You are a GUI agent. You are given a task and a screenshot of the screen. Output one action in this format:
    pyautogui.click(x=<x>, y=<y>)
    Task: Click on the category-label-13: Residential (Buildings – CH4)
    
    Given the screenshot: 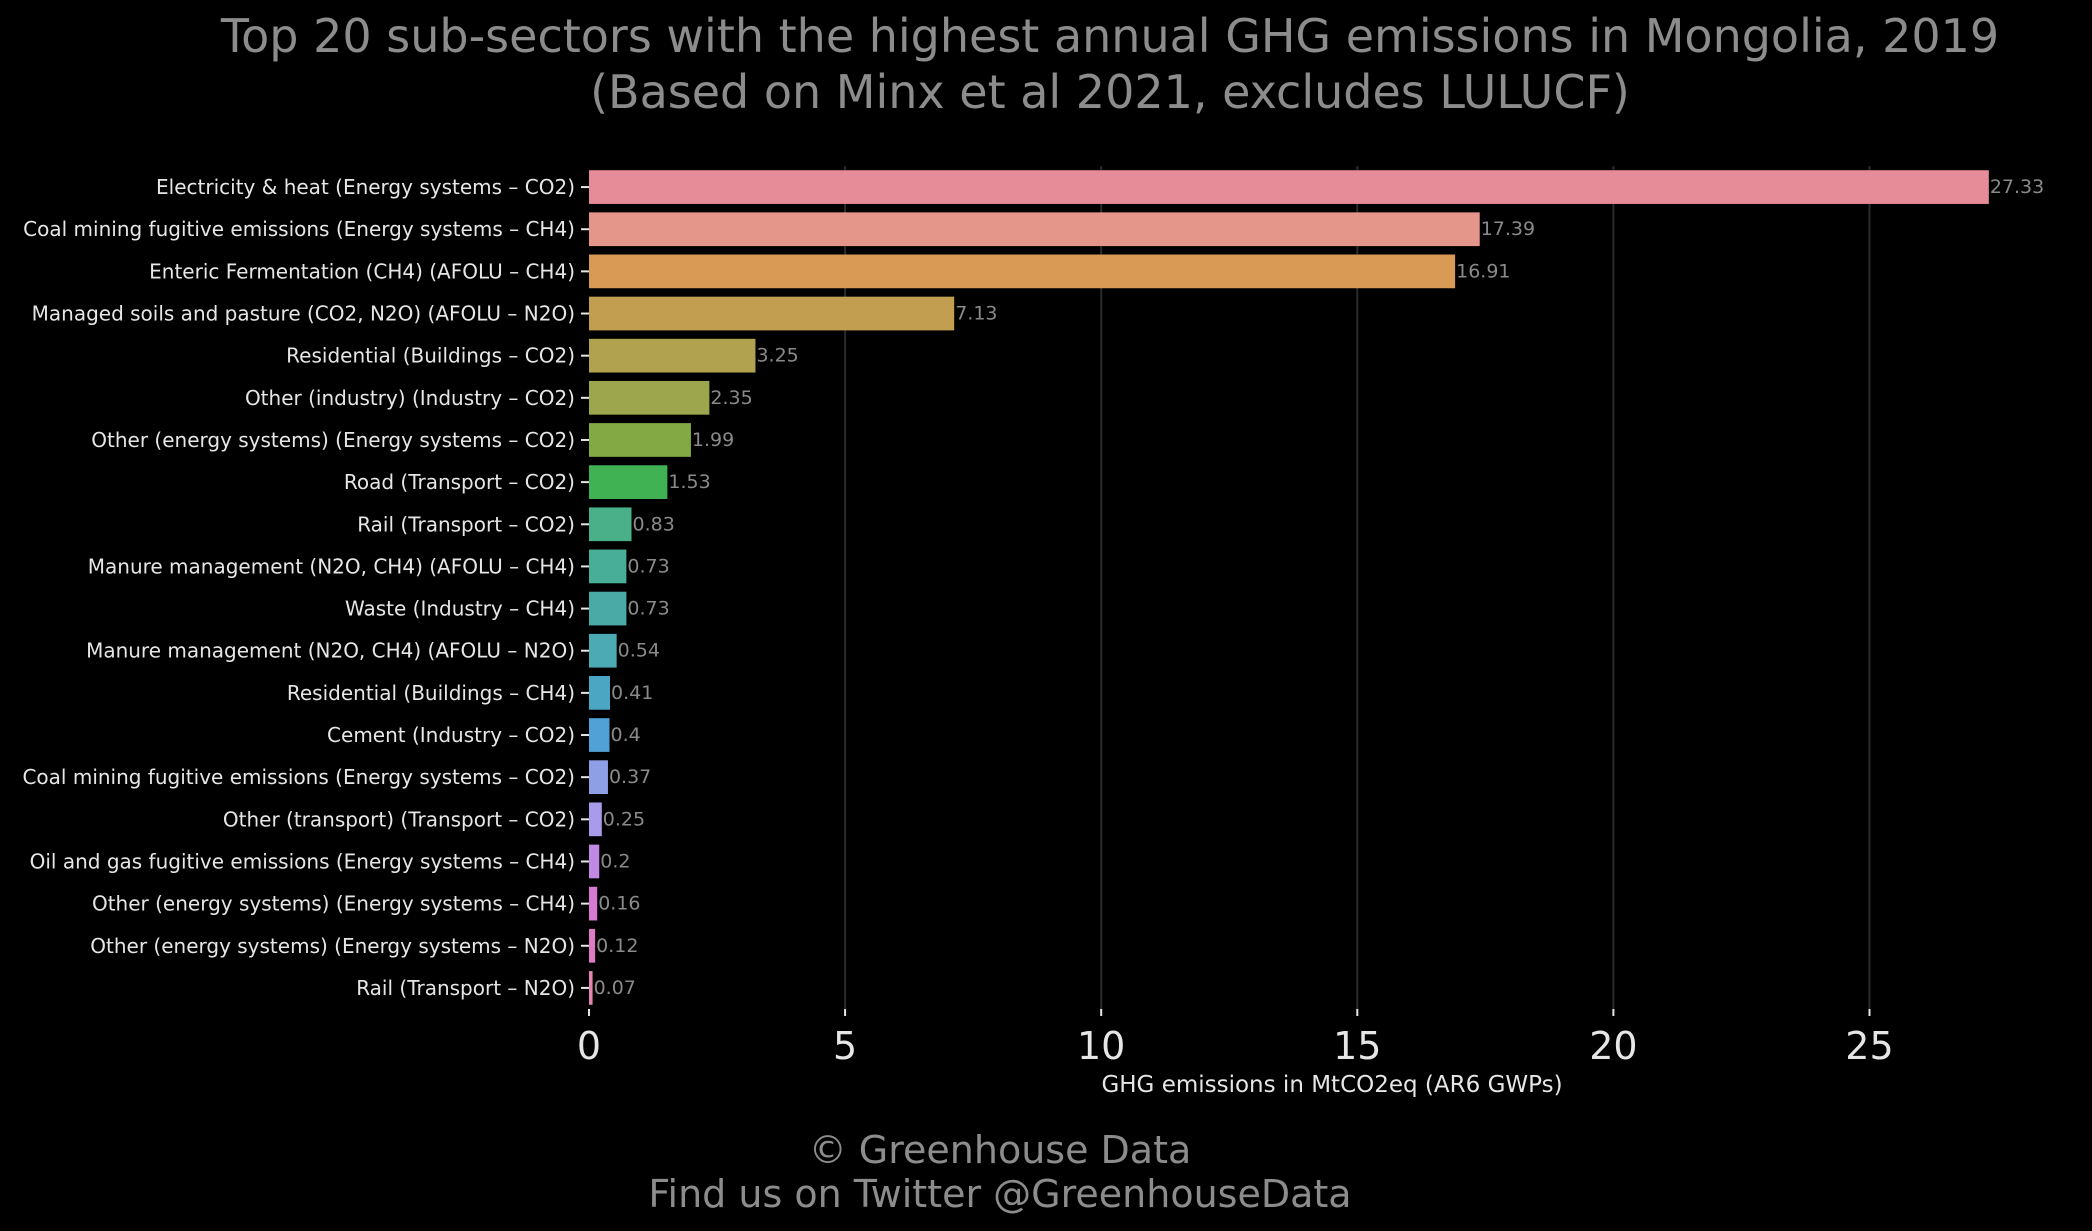 What is the action you would take?
    pyautogui.click(x=431, y=693)
    